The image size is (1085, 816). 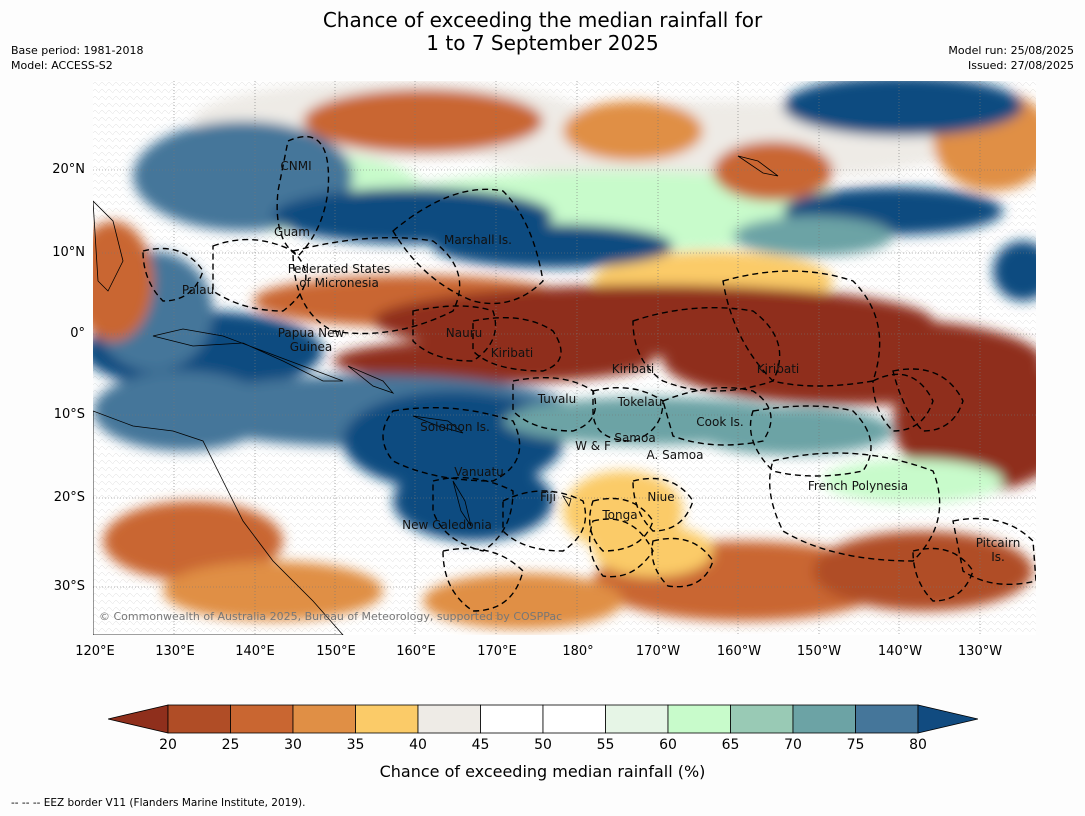 I want to click on region-wf: W & F, so click(x=593, y=446).